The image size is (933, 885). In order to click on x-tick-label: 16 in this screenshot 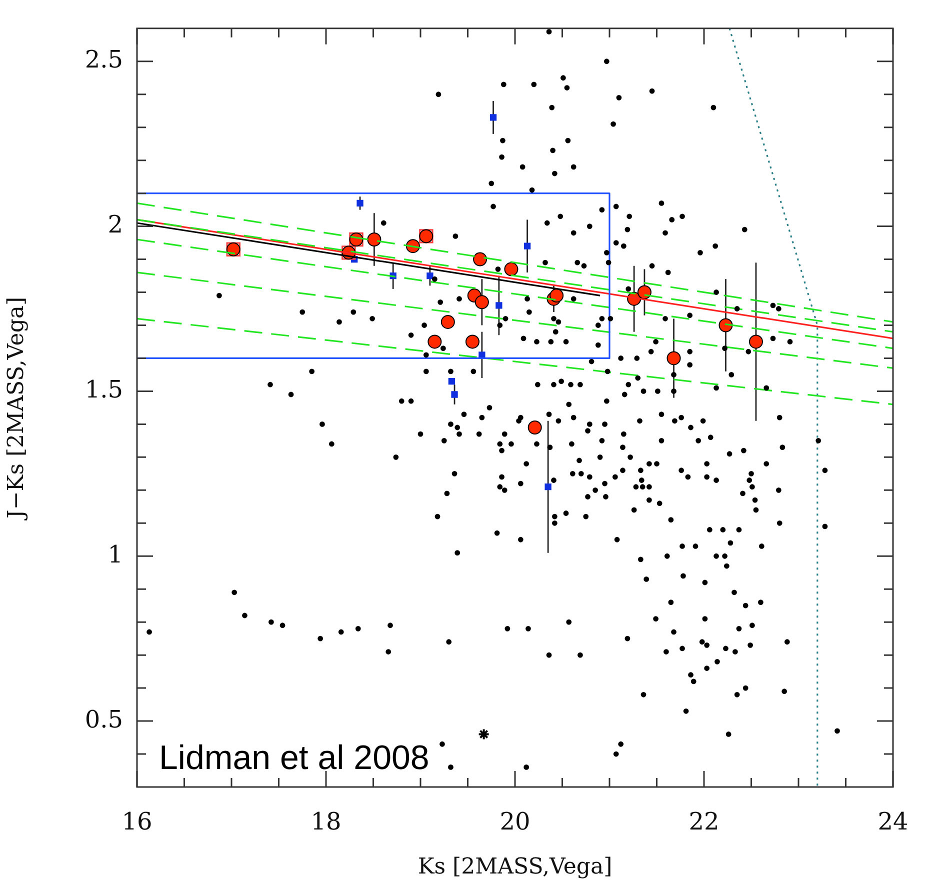, I will do `click(137, 822)`.